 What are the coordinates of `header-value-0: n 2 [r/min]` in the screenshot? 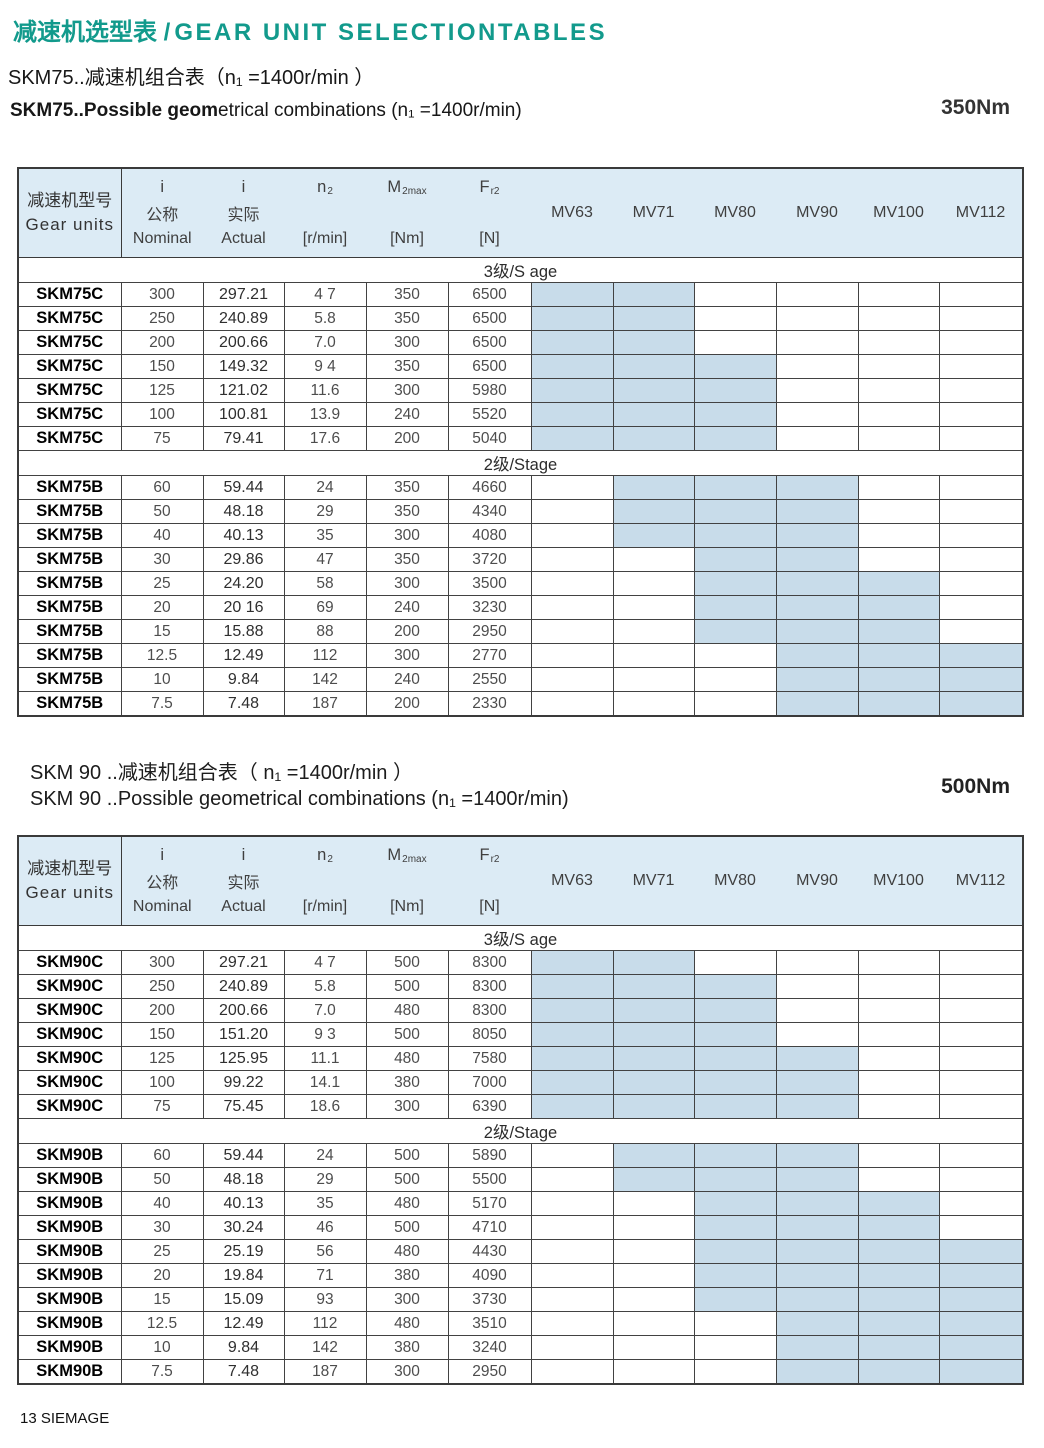 It's located at (325, 213).